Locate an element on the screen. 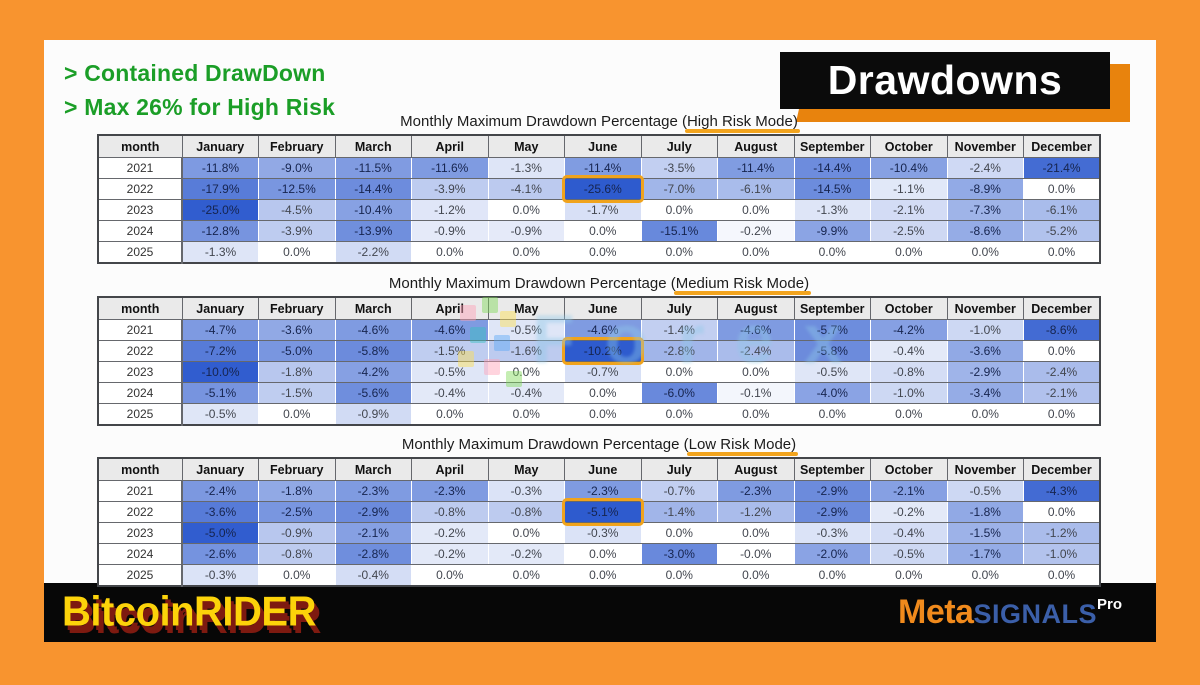  year-cell: 2021 is located at coordinates (140, 330).